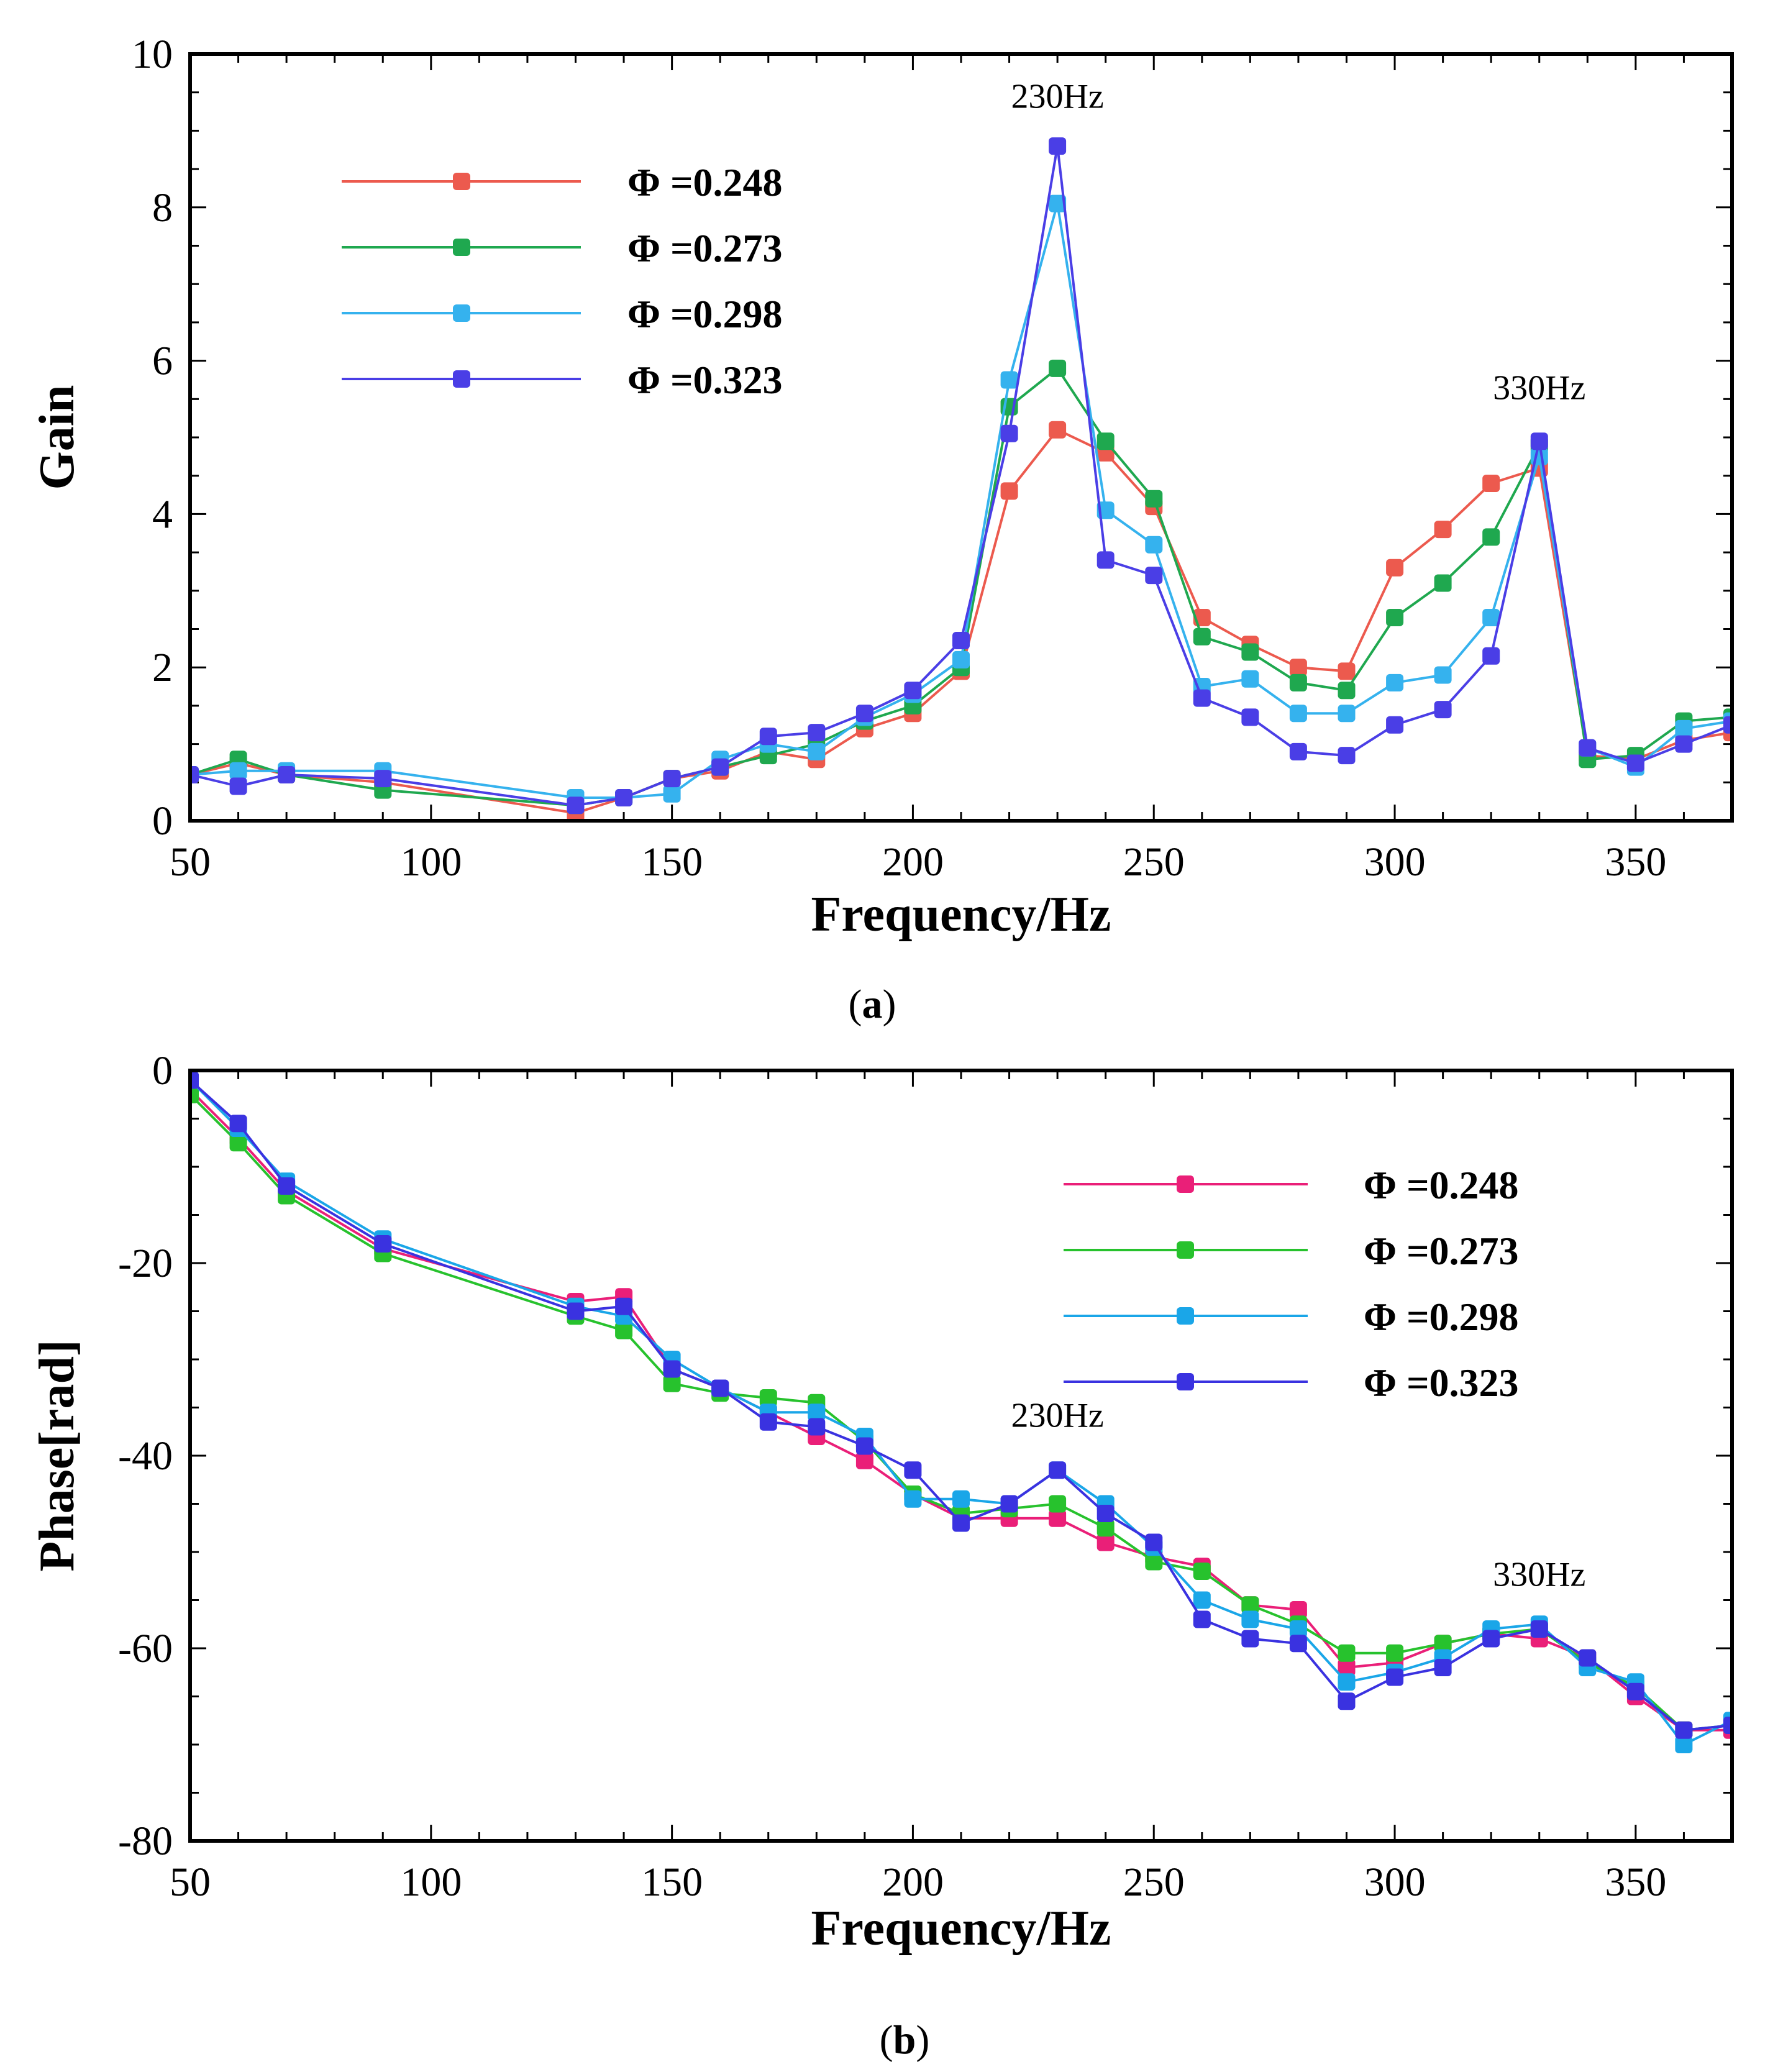  I want to click on phase-y-axis-label: Phase[rad], so click(57, 1455).